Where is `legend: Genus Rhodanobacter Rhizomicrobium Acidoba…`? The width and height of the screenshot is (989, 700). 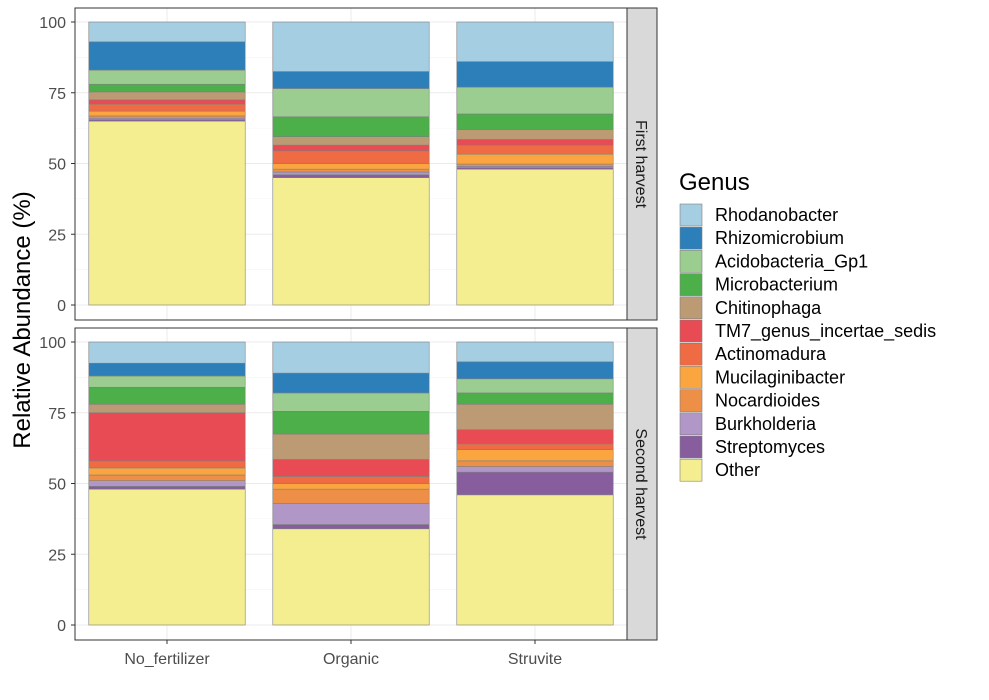 legend: Genus Rhodanobacter Rhizomicrobium Acidoba… is located at coordinates (807, 325).